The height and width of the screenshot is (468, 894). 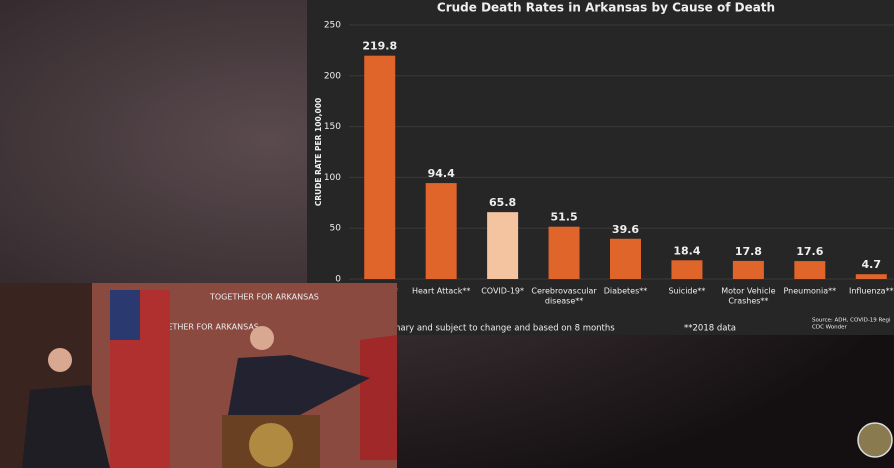 What do you see at coordinates (338, 280) in the screenshot?
I see `y-tick-label: 0` at bounding box center [338, 280].